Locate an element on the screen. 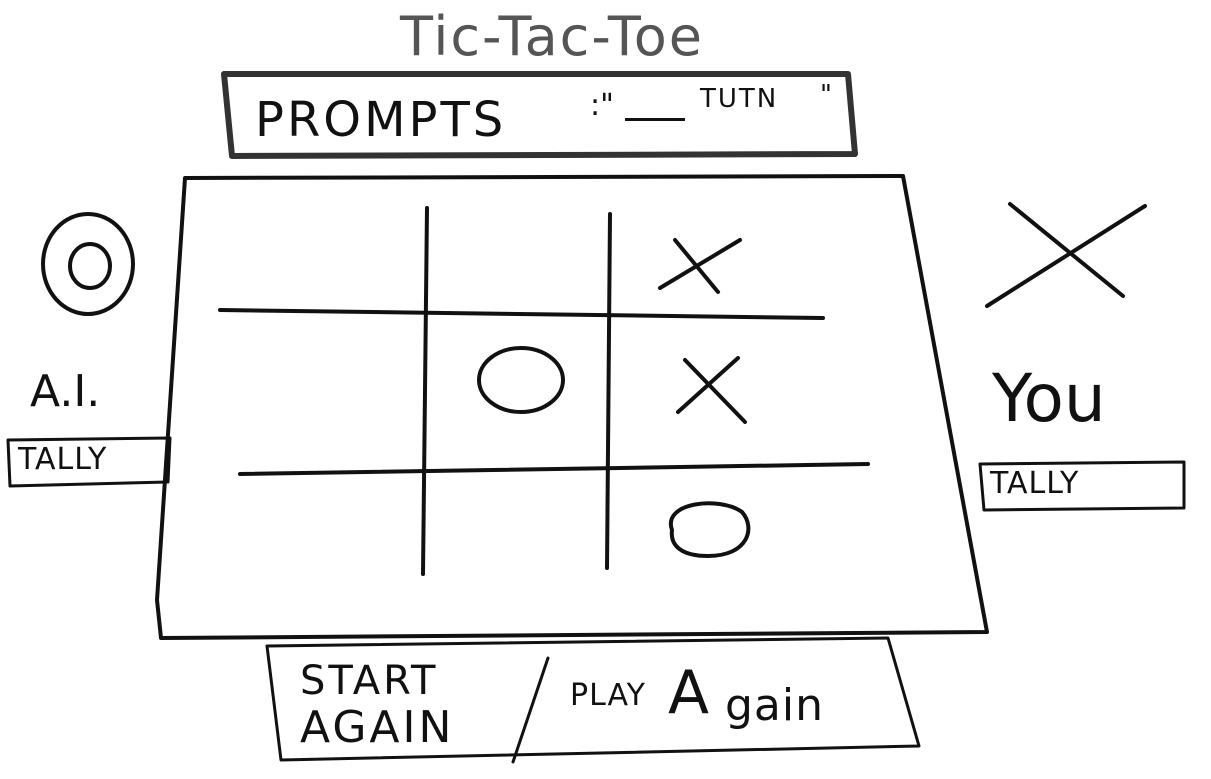 The width and height of the screenshot is (1211, 779). prompt-bar-outline is located at coordinates (539, 115).